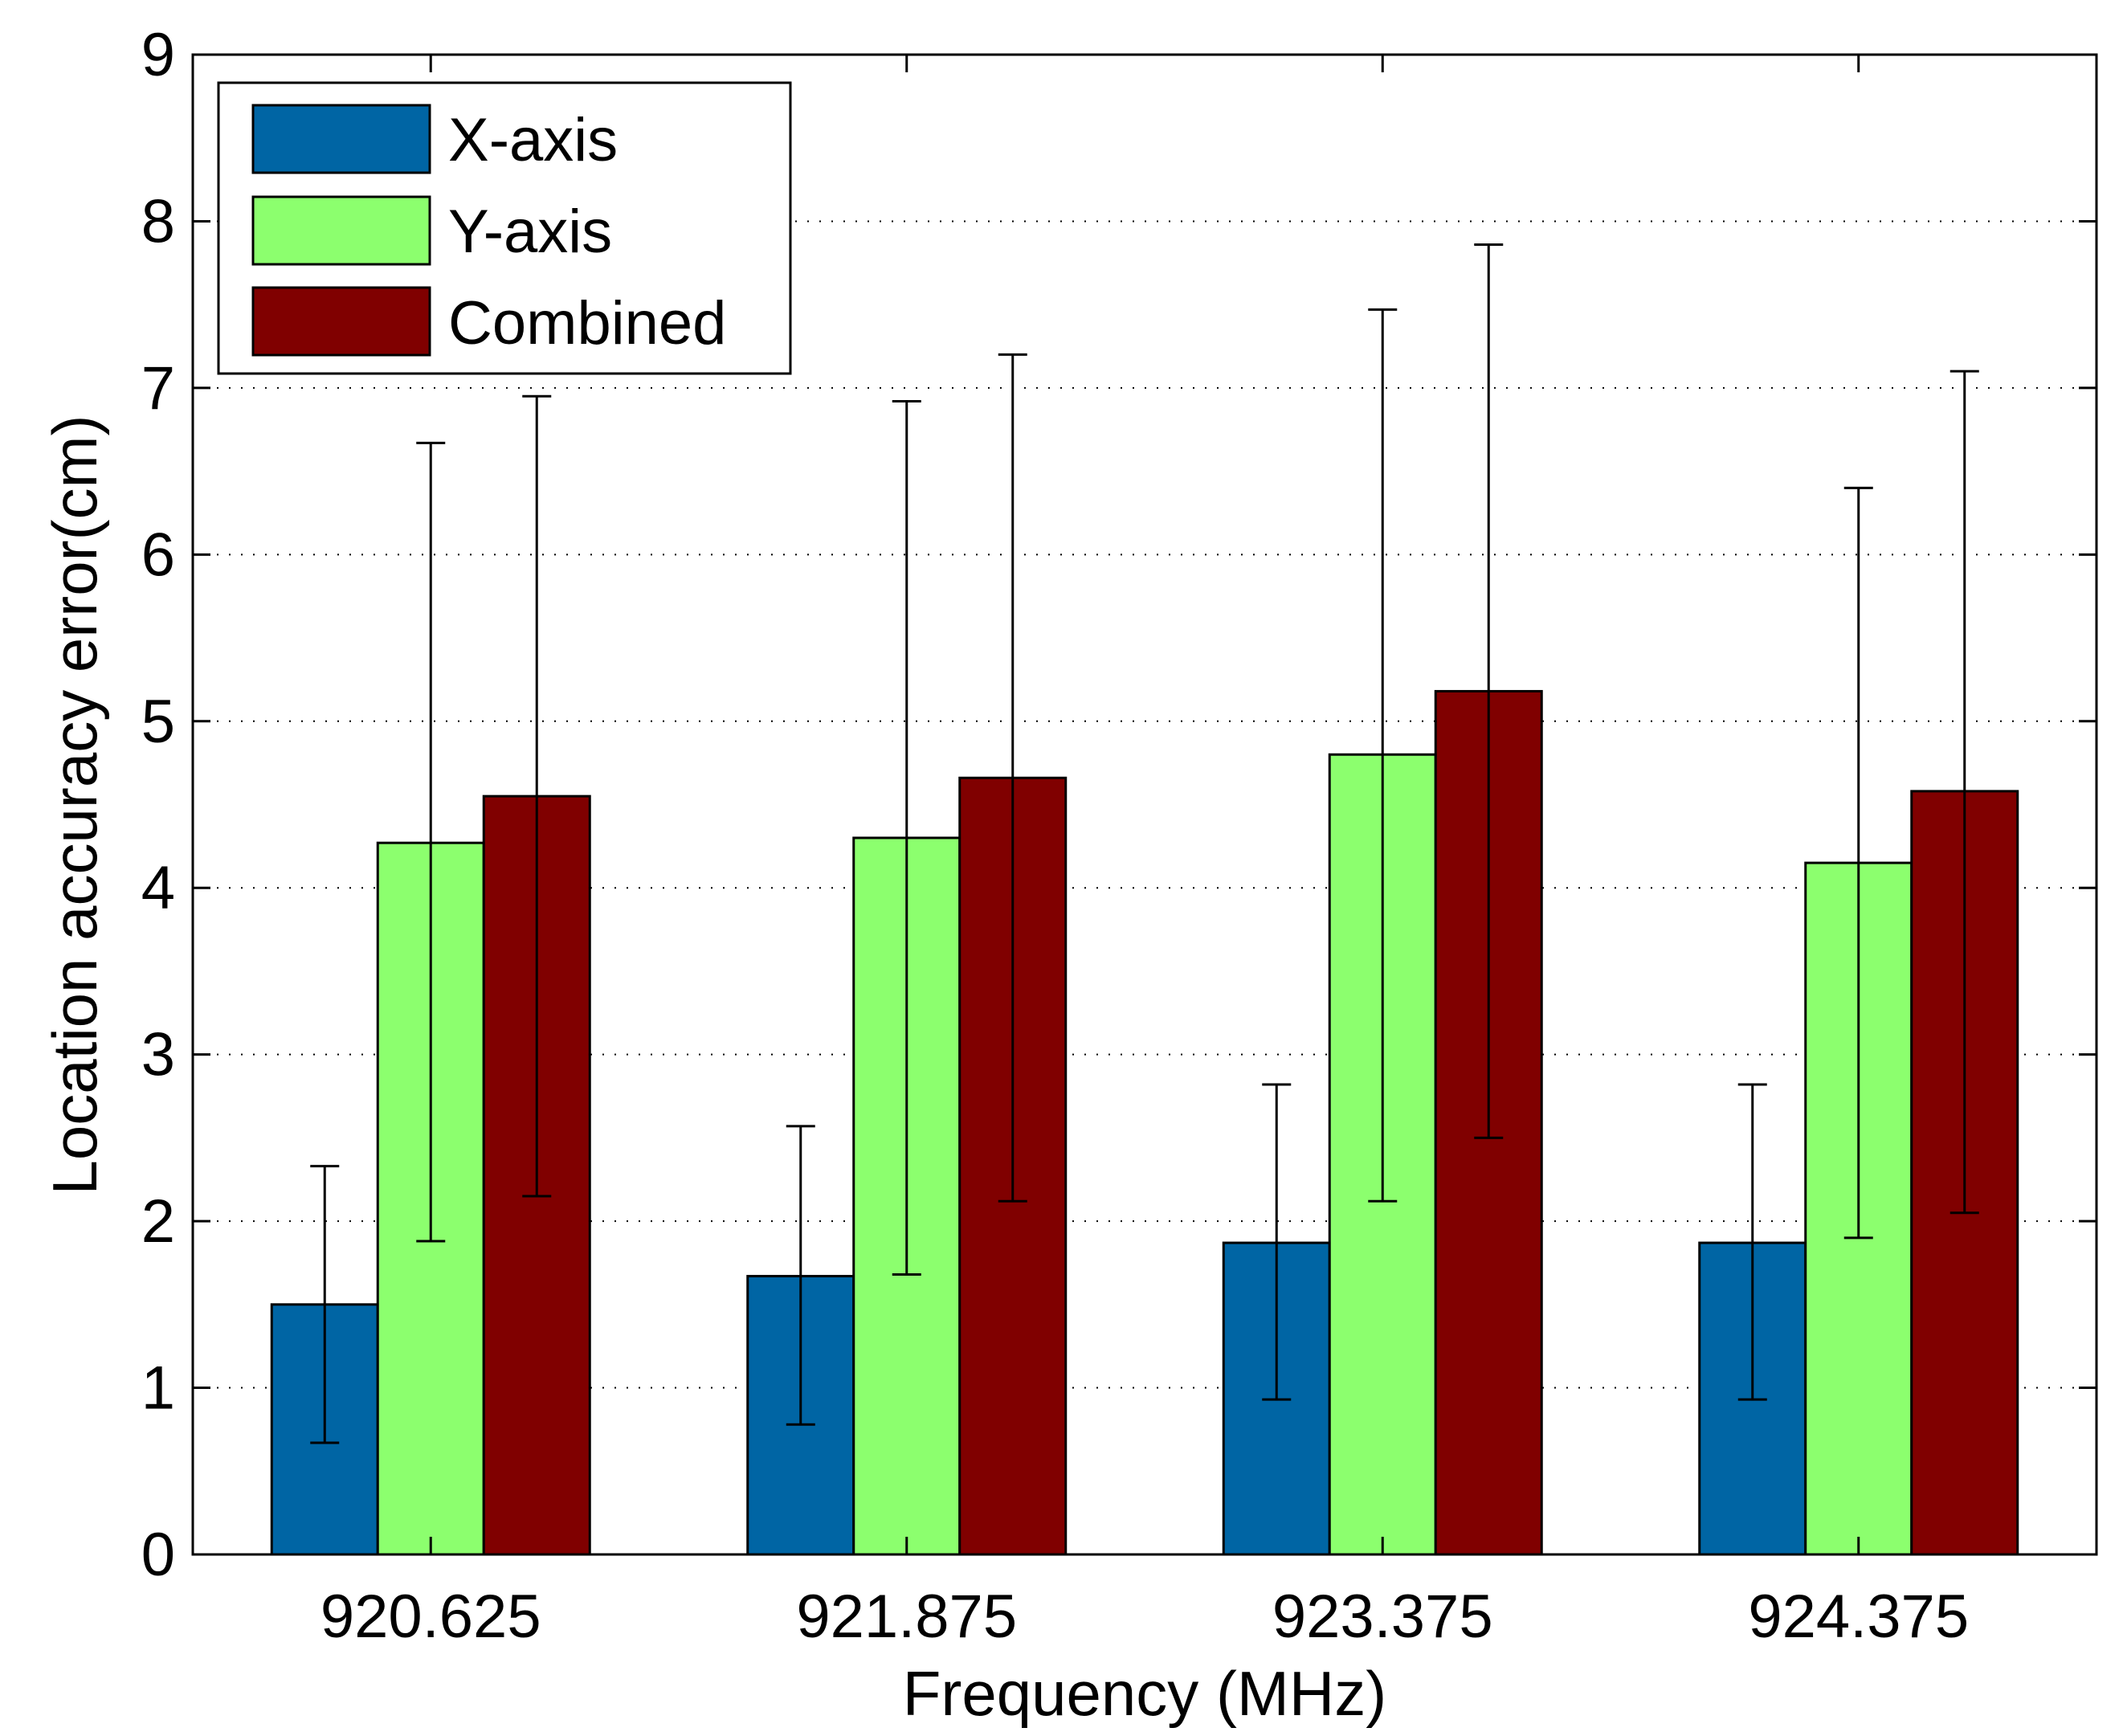 The width and height of the screenshot is (2123, 1736). What do you see at coordinates (158, 722) in the screenshot?
I see `y-tick-label-5: 5` at bounding box center [158, 722].